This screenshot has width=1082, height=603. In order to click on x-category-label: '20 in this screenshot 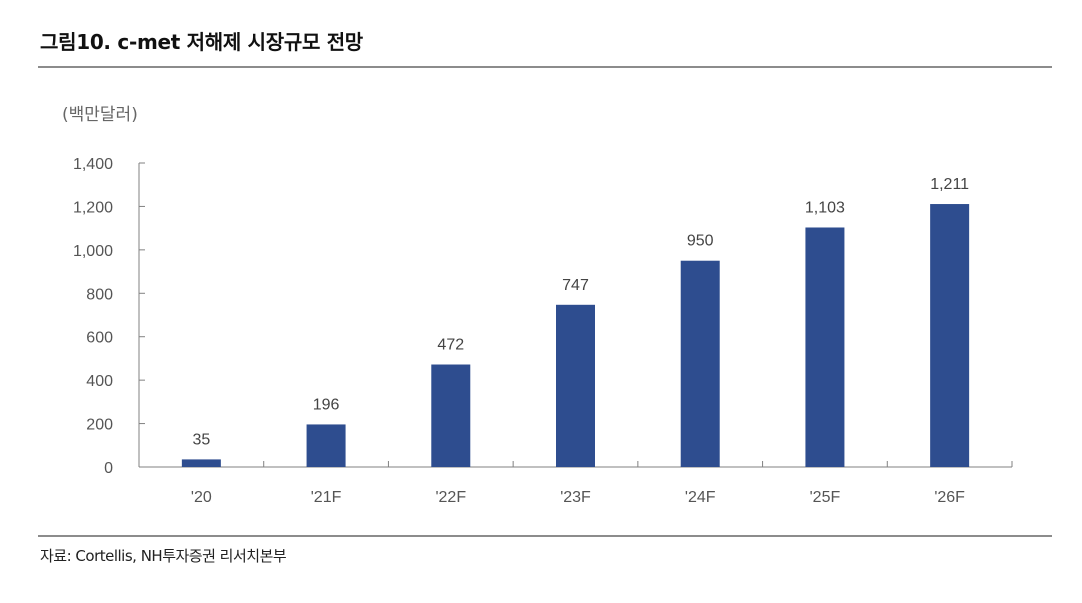, I will do `click(201, 497)`.